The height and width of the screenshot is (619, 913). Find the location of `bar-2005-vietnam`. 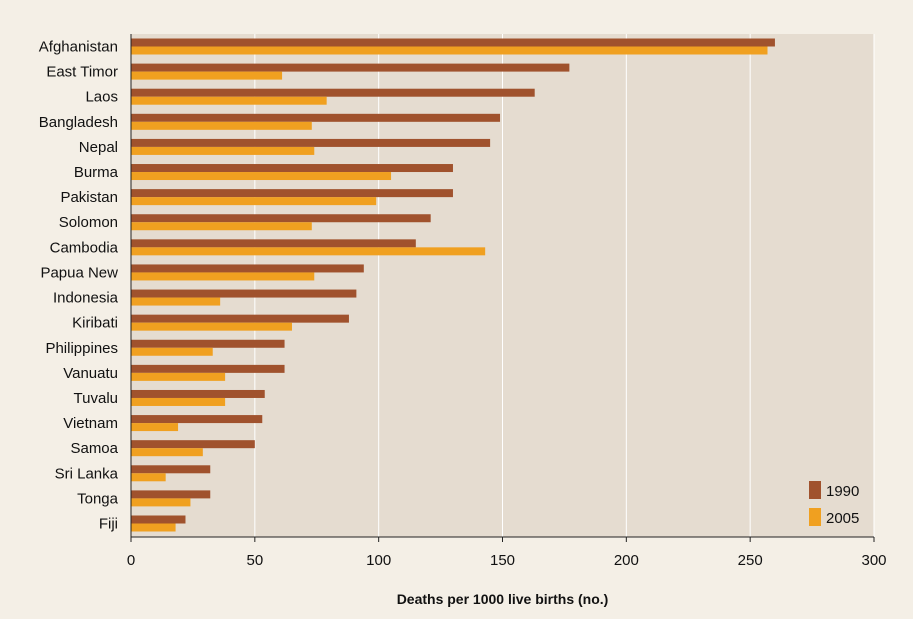

bar-2005-vietnam is located at coordinates (155, 427).